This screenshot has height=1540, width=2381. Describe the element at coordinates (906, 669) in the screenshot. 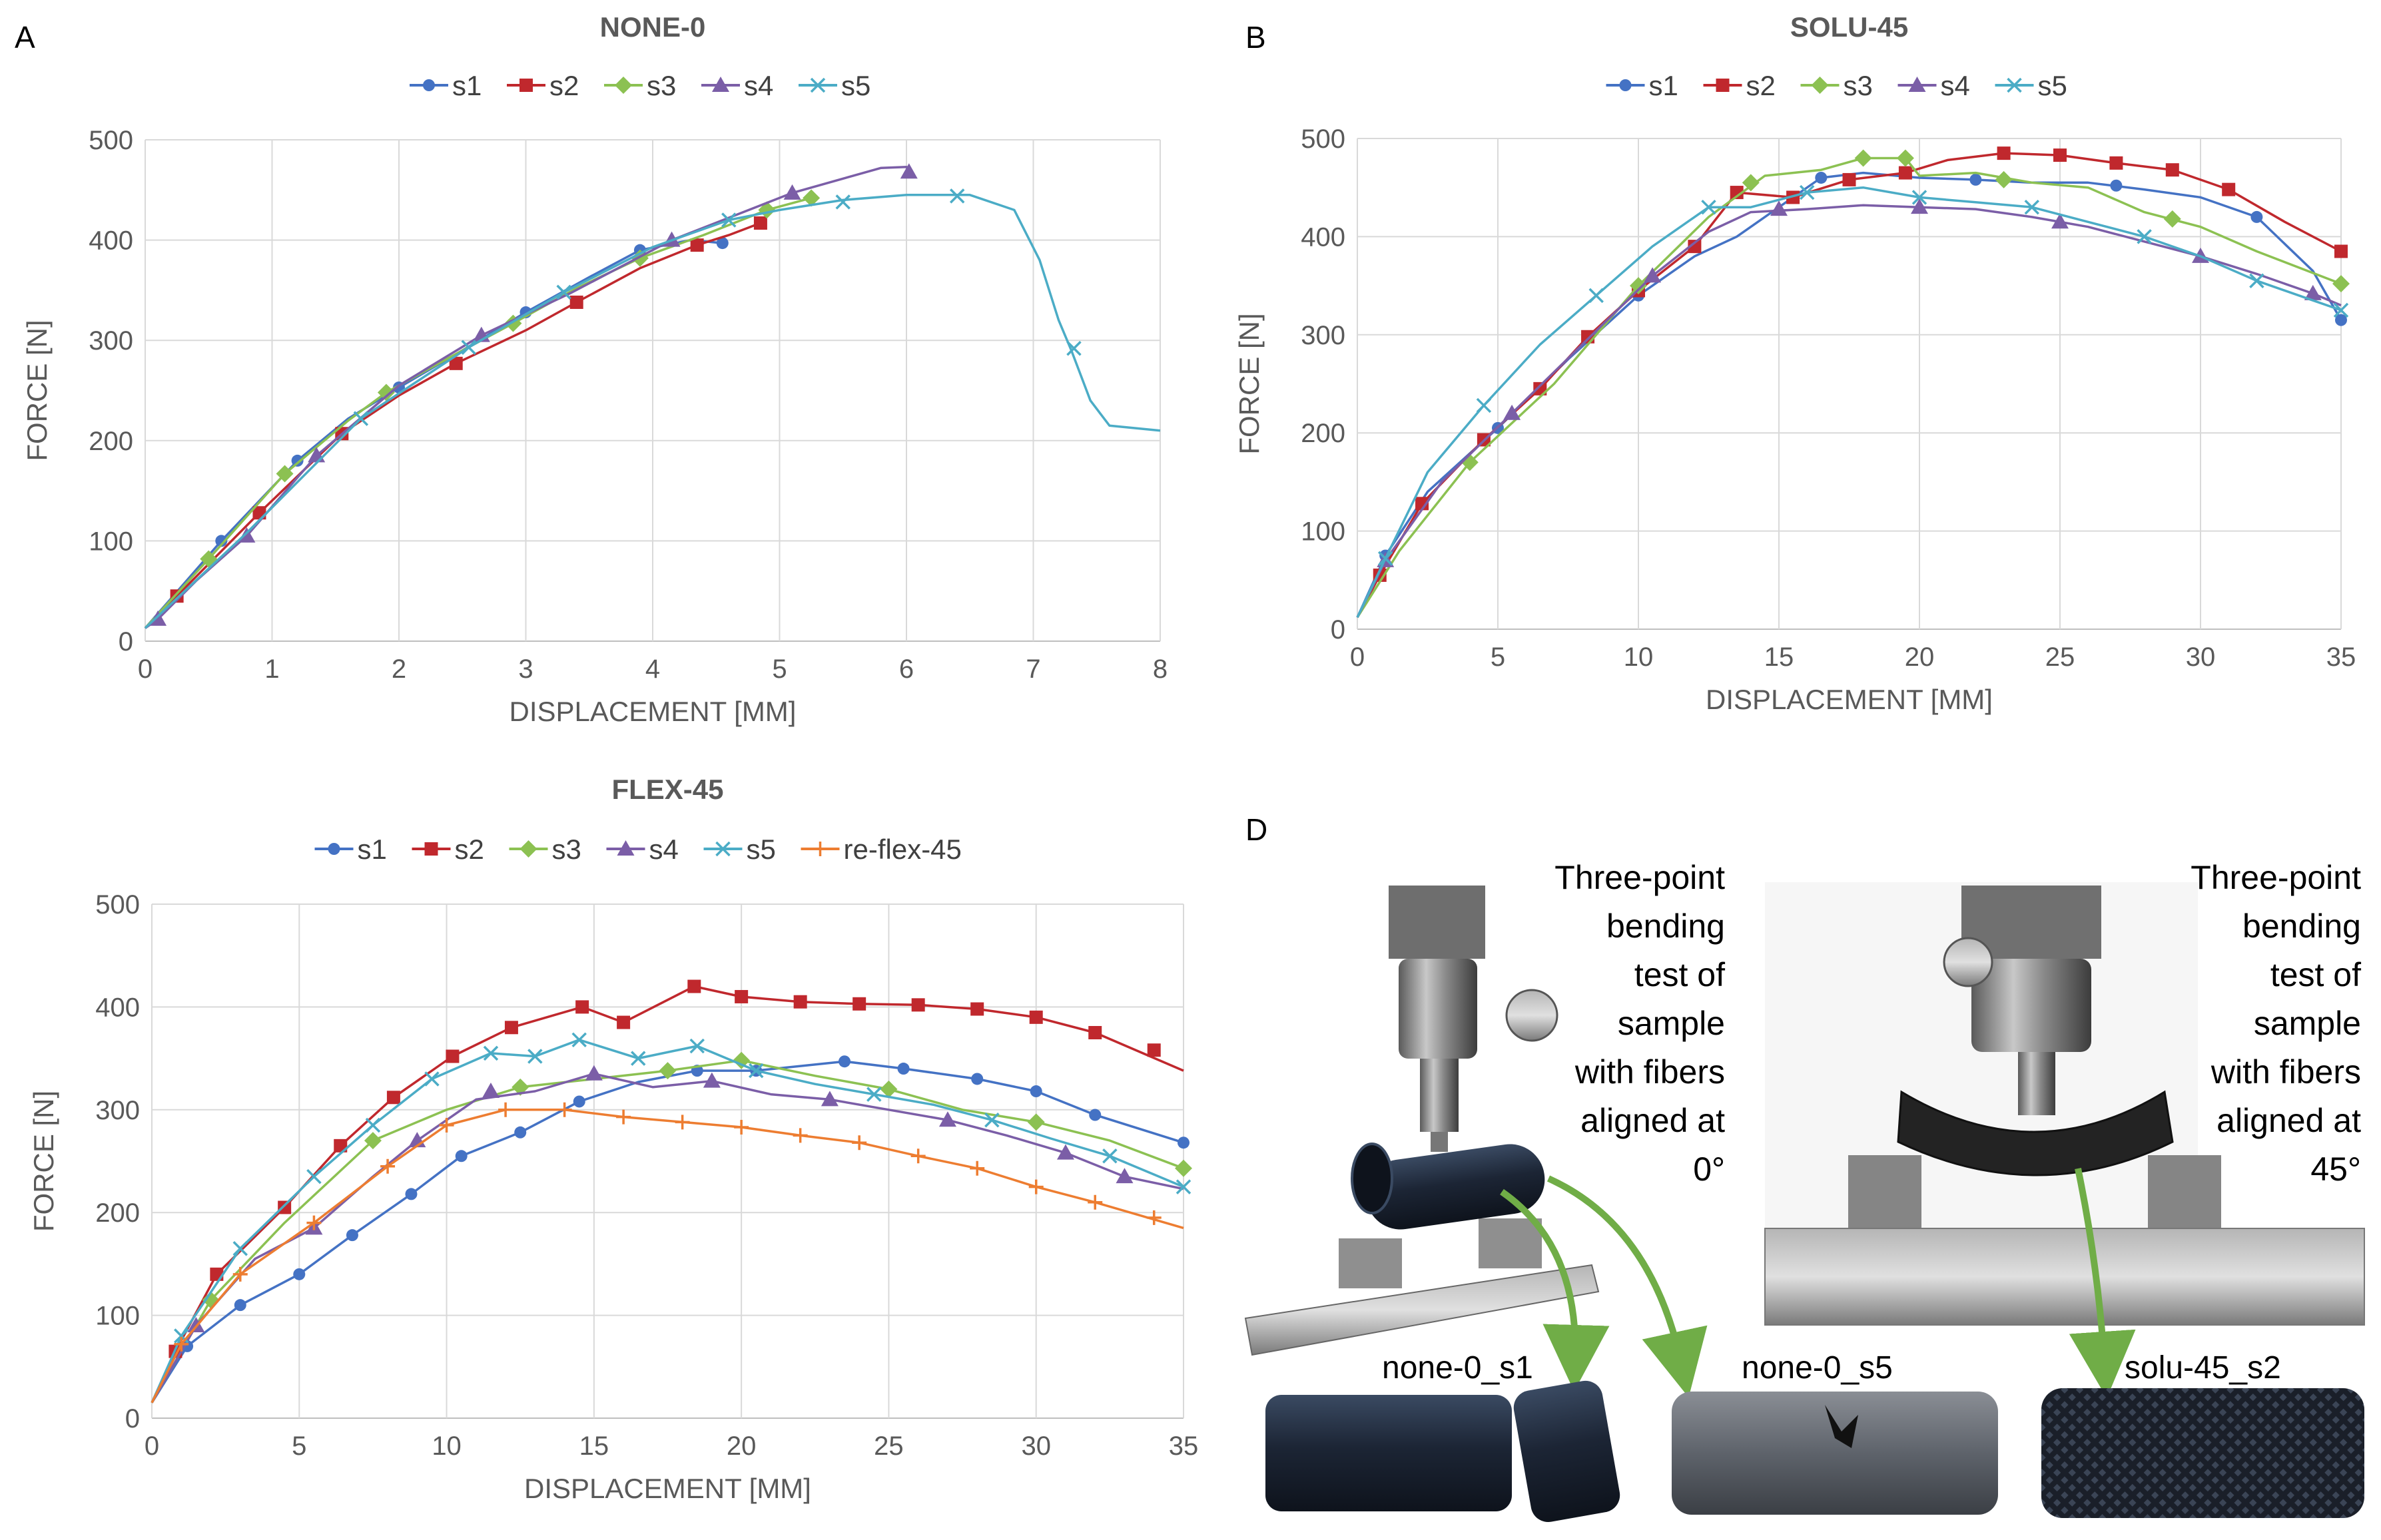

I see `x-tick-label: 6` at that location.